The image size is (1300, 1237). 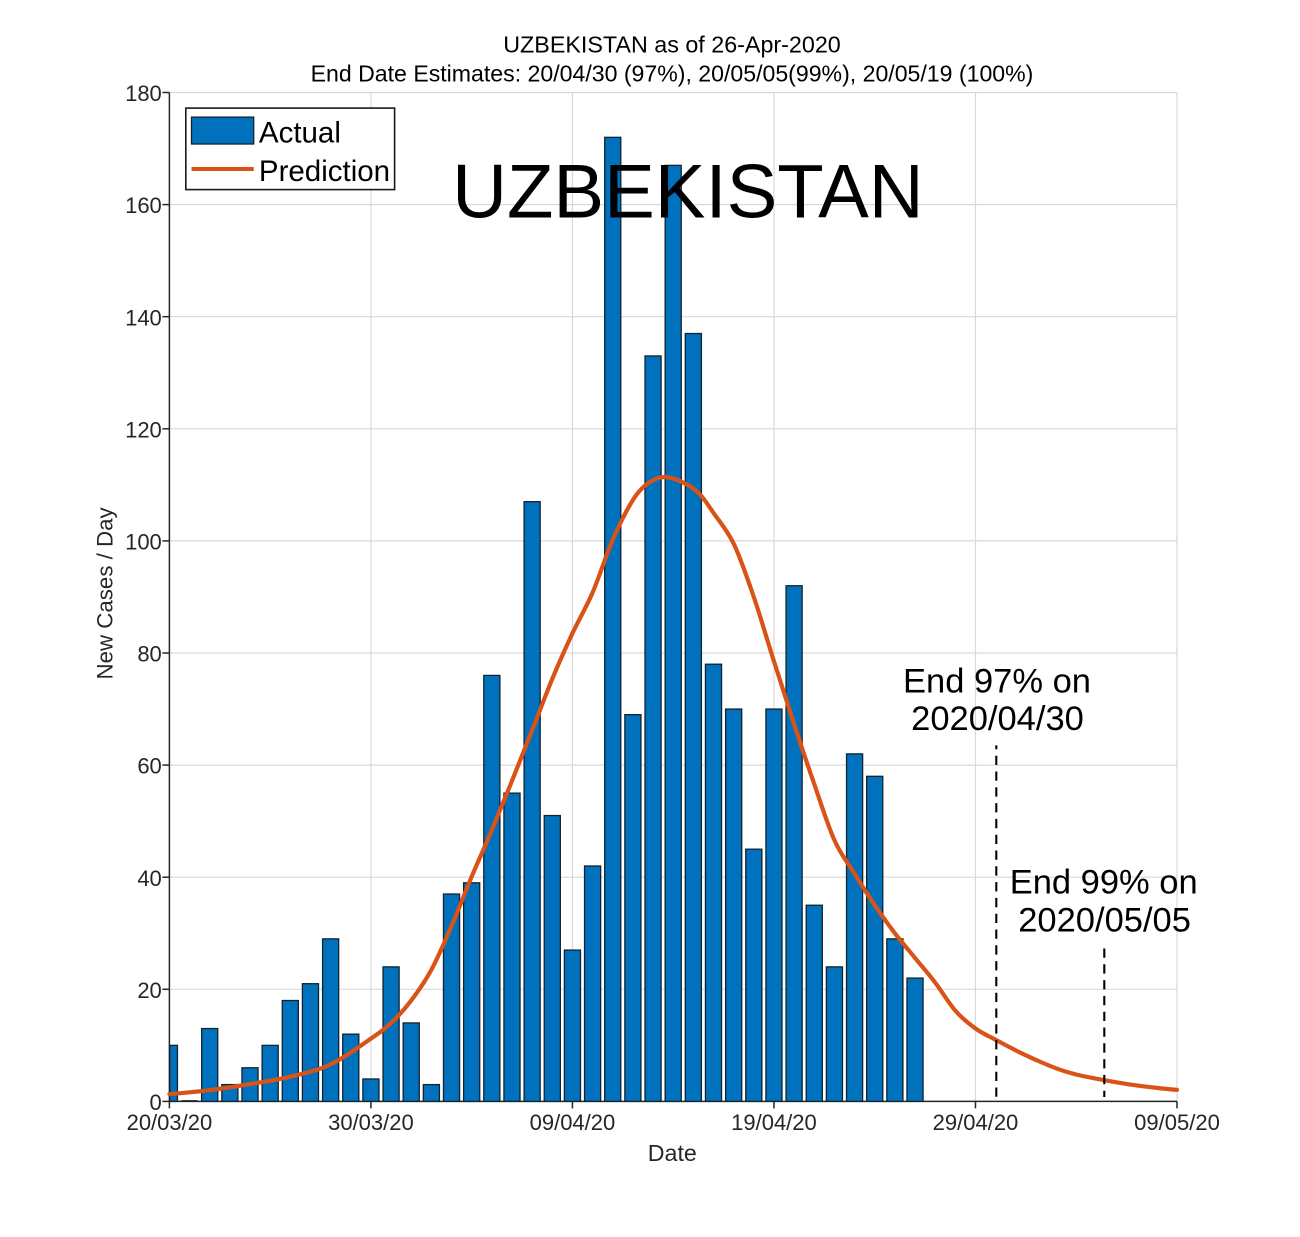 I want to click on svg-text: 40, so click(x=149, y=878).